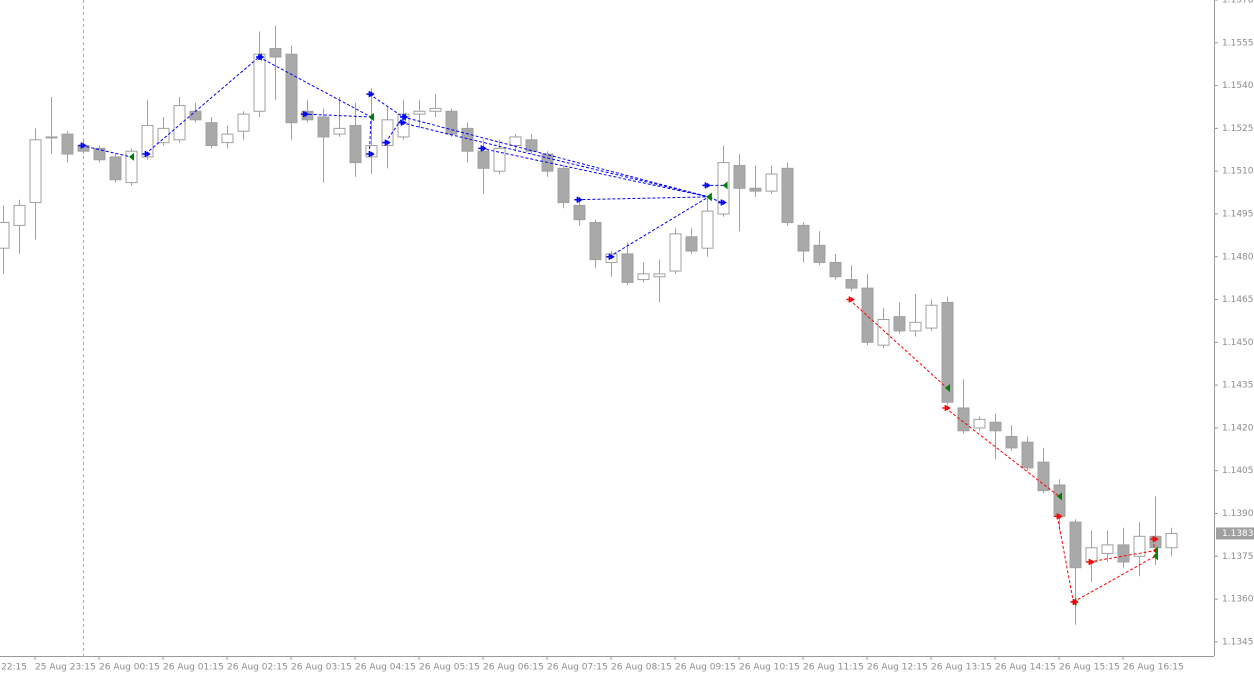  I want to click on y-tick-label: 1.1570, so click(1238, 3).